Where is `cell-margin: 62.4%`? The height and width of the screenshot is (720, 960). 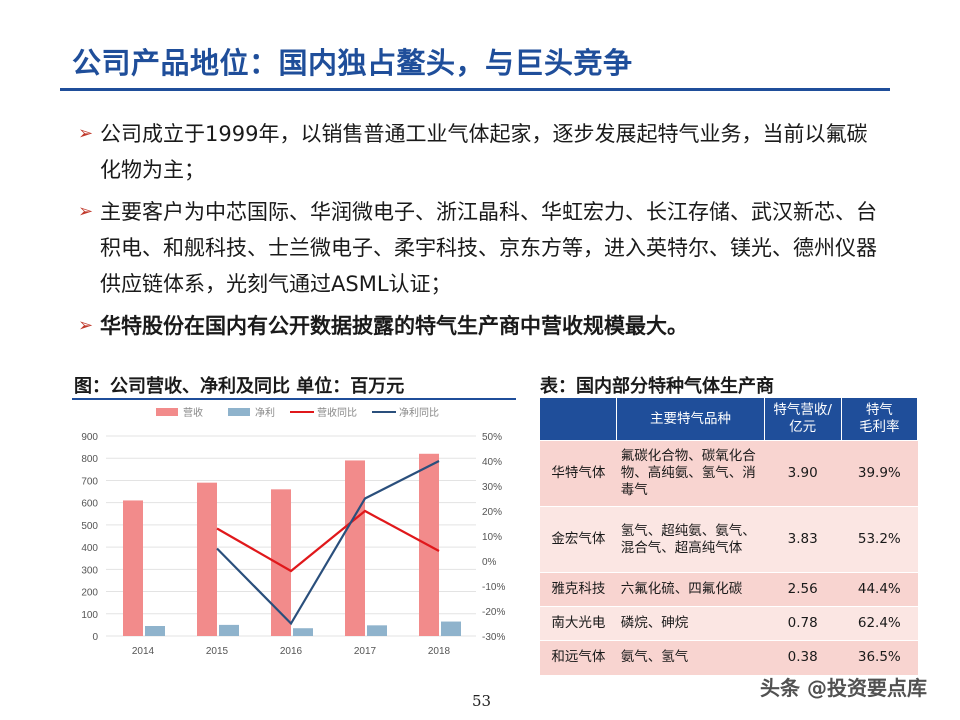
cell-margin: 62.4% is located at coordinates (879, 623).